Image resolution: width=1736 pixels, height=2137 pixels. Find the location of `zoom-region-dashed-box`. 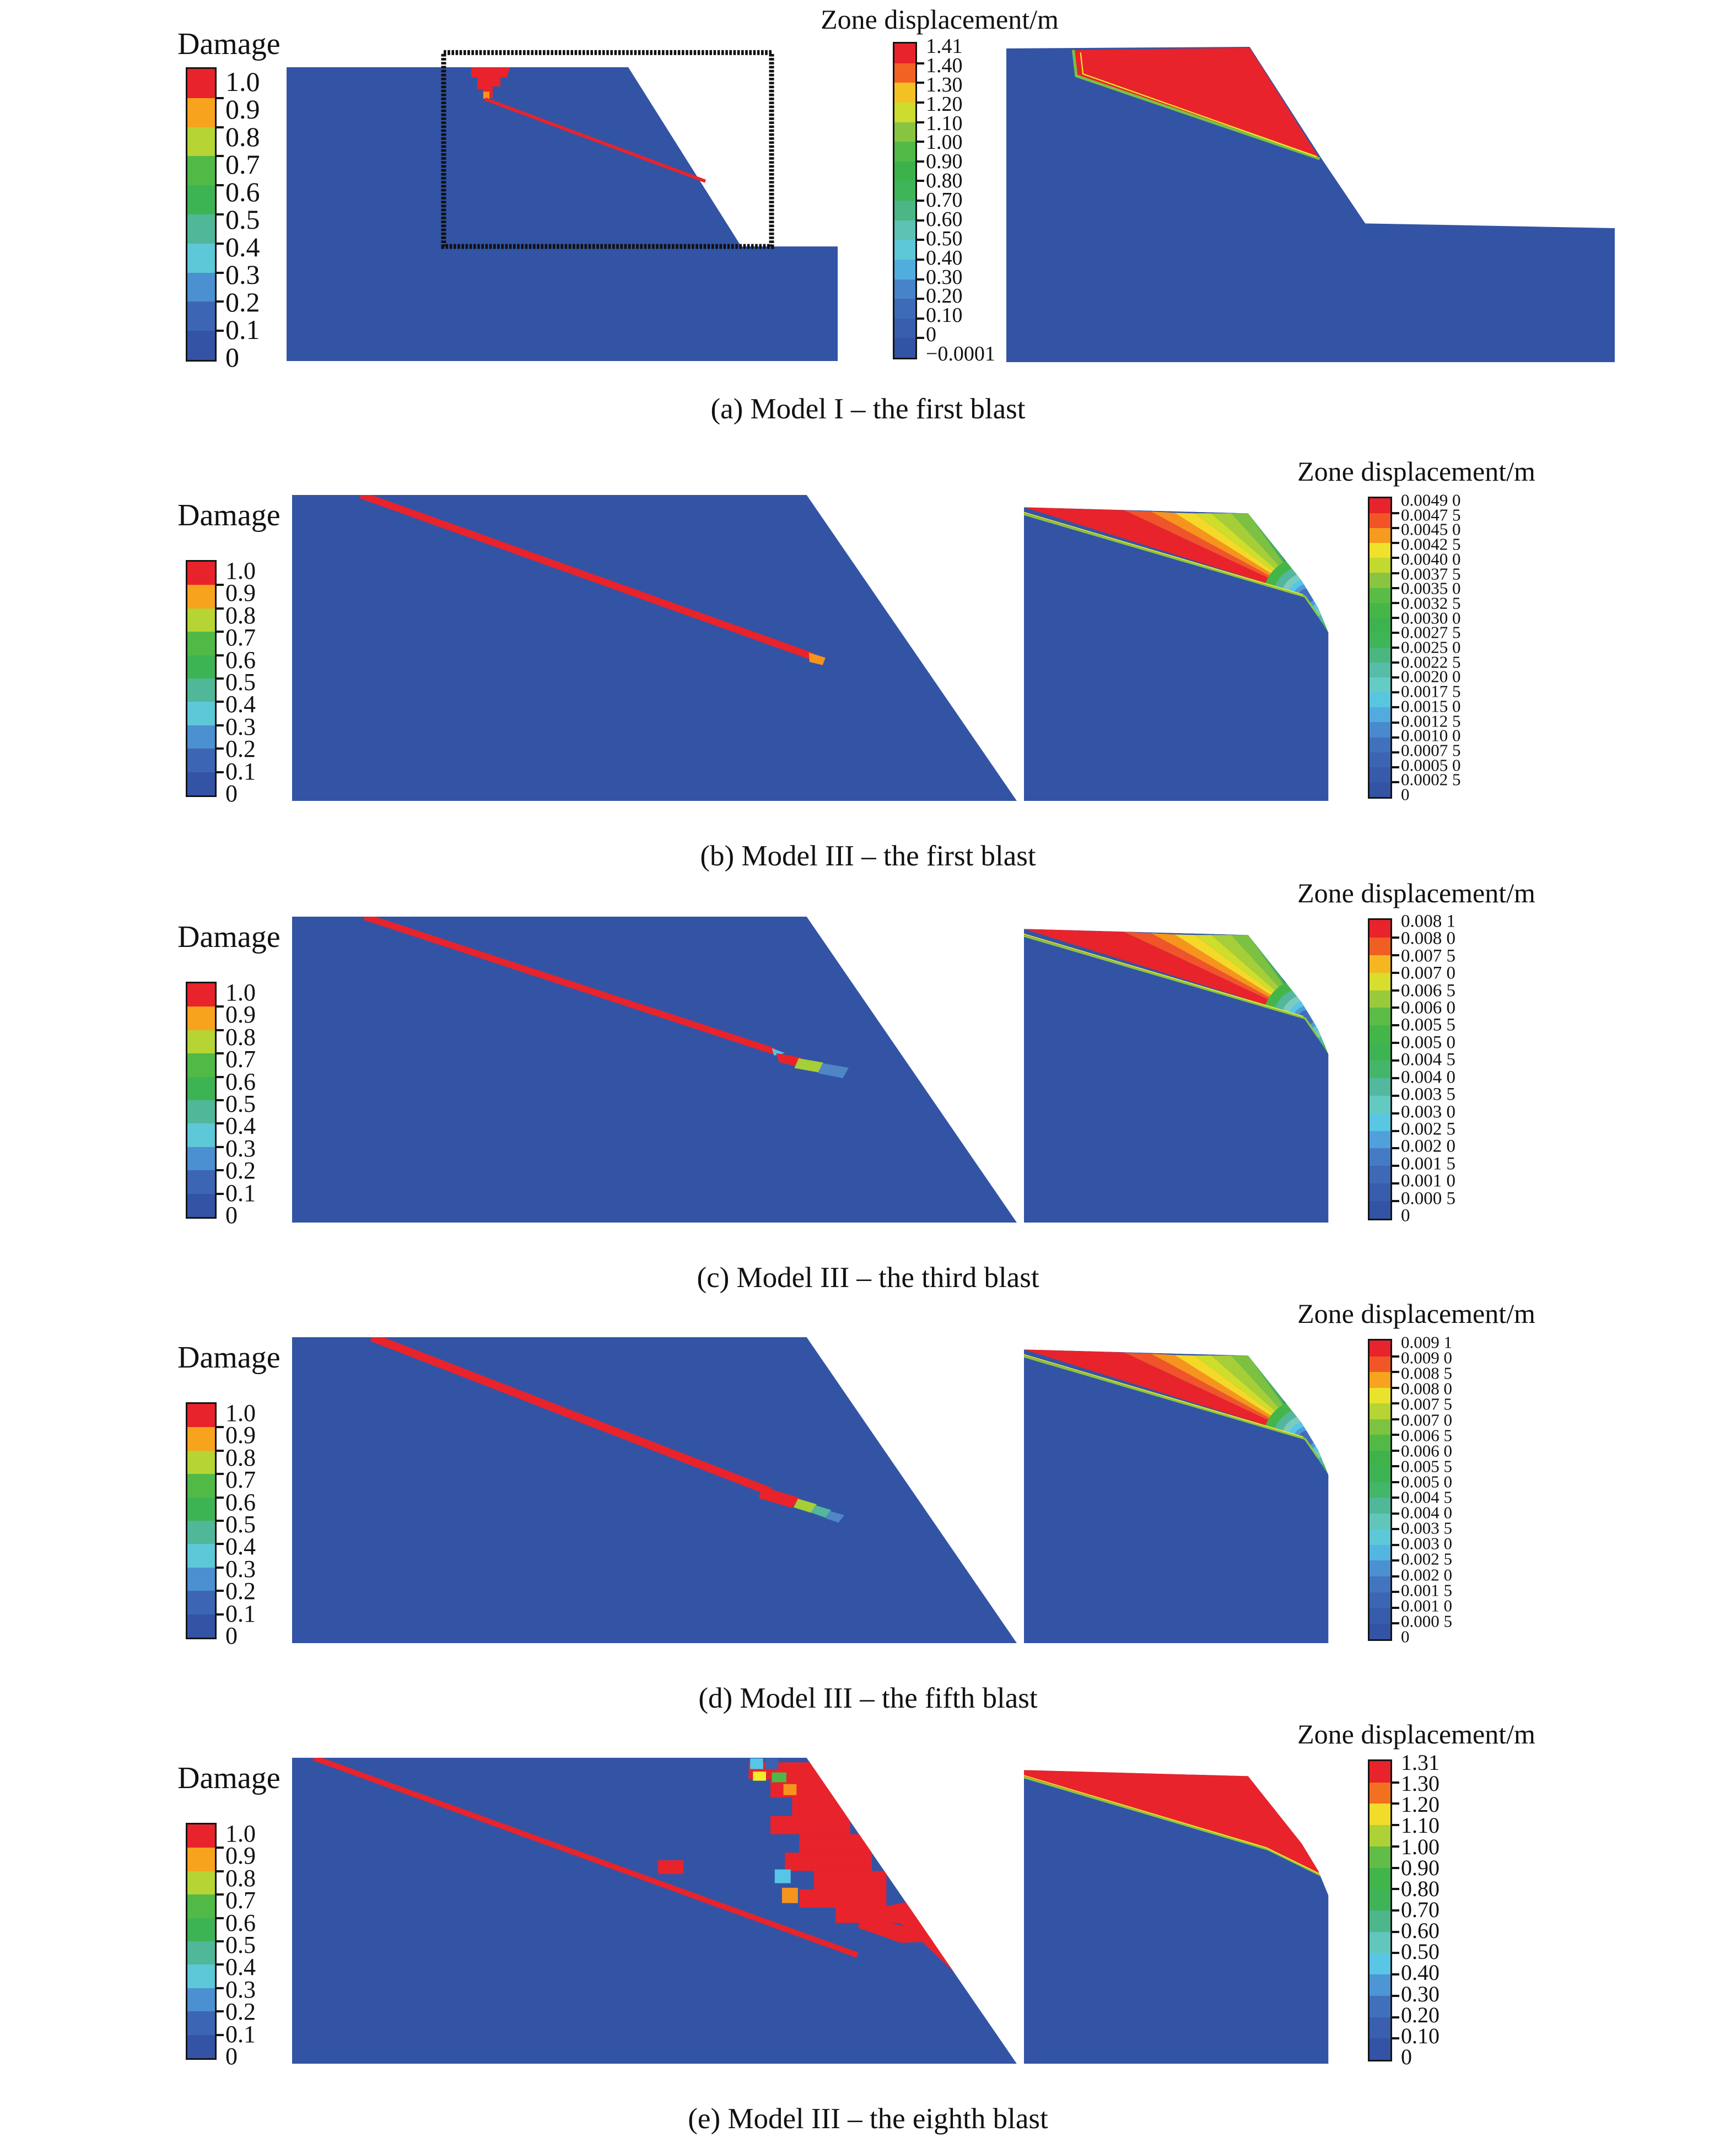

zoom-region-dashed-box is located at coordinates (608, 149).